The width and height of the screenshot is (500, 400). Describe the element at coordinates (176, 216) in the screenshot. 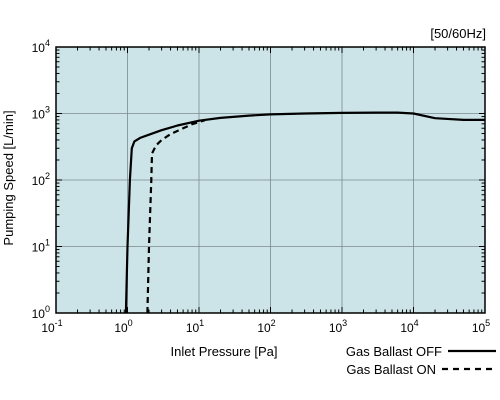

I see `series-line-ballast-on` at that location.